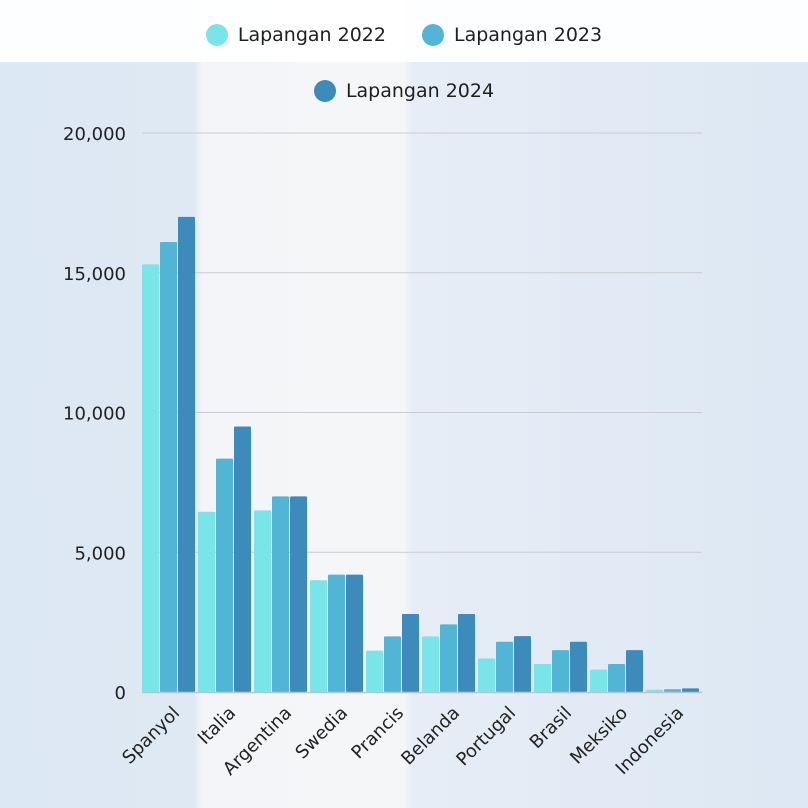  Describe the element at coordinates (94, 134) in the screenshot. I see `y-tick-label: 20,000` at that location.